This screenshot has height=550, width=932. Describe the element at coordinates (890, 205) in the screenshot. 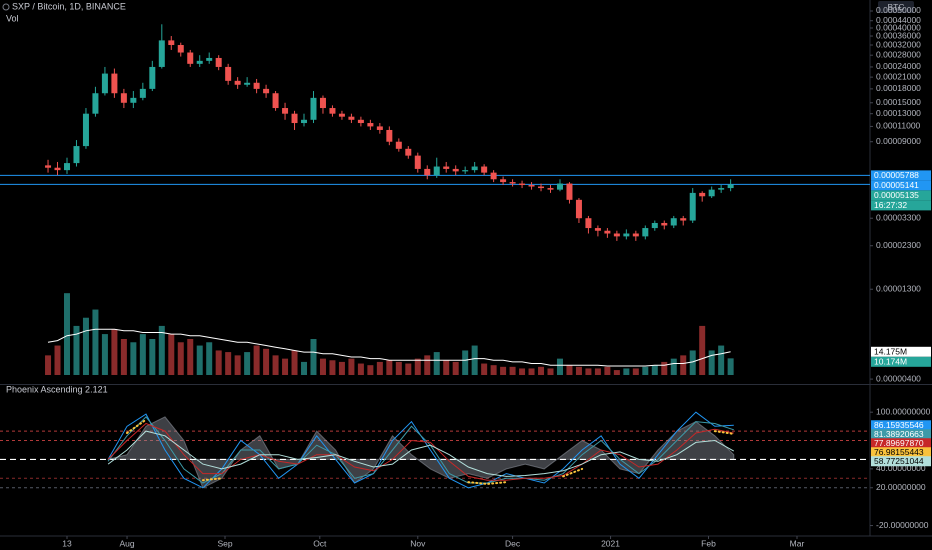

I see `countdown: 16:27:32` at that location.